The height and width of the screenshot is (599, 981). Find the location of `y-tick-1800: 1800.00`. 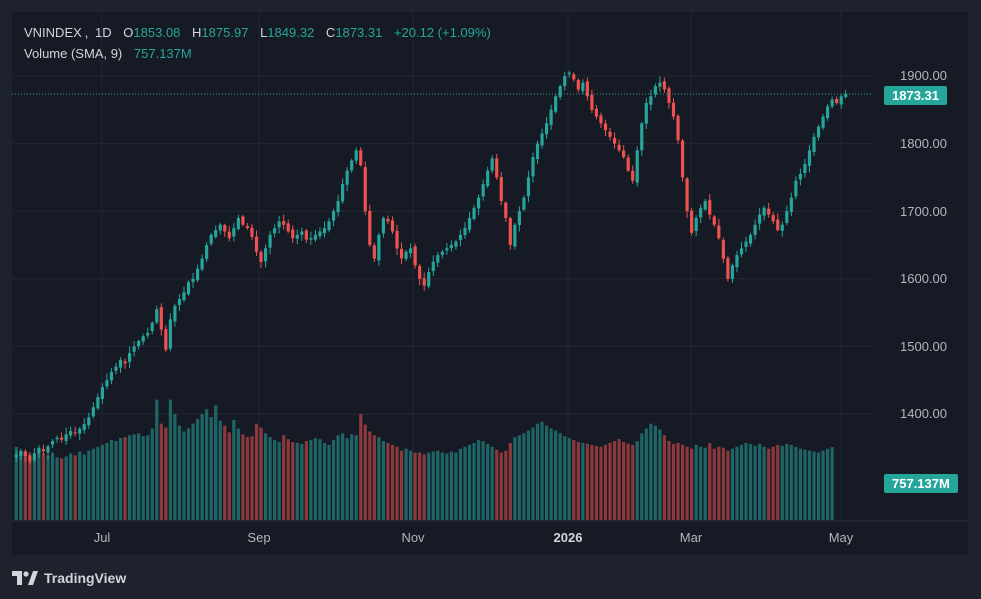

y-tick-1800: 1800.00 is located at coordinates (923, 143).